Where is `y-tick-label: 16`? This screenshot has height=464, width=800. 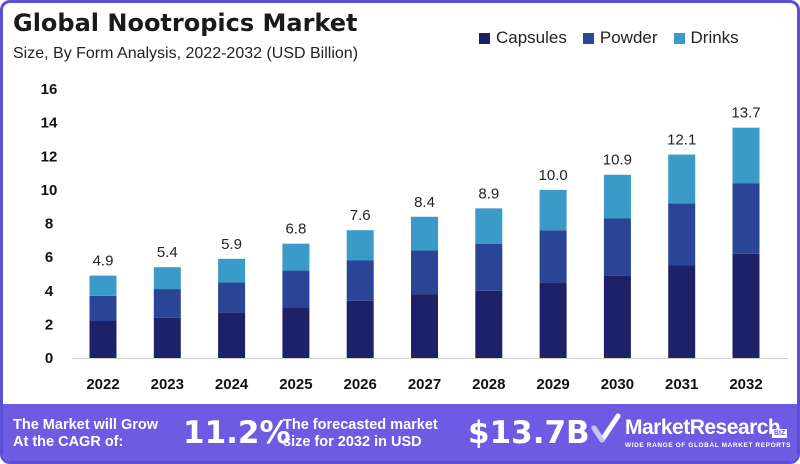 y-tick-label: 16 is located at coordinates (49, 89).